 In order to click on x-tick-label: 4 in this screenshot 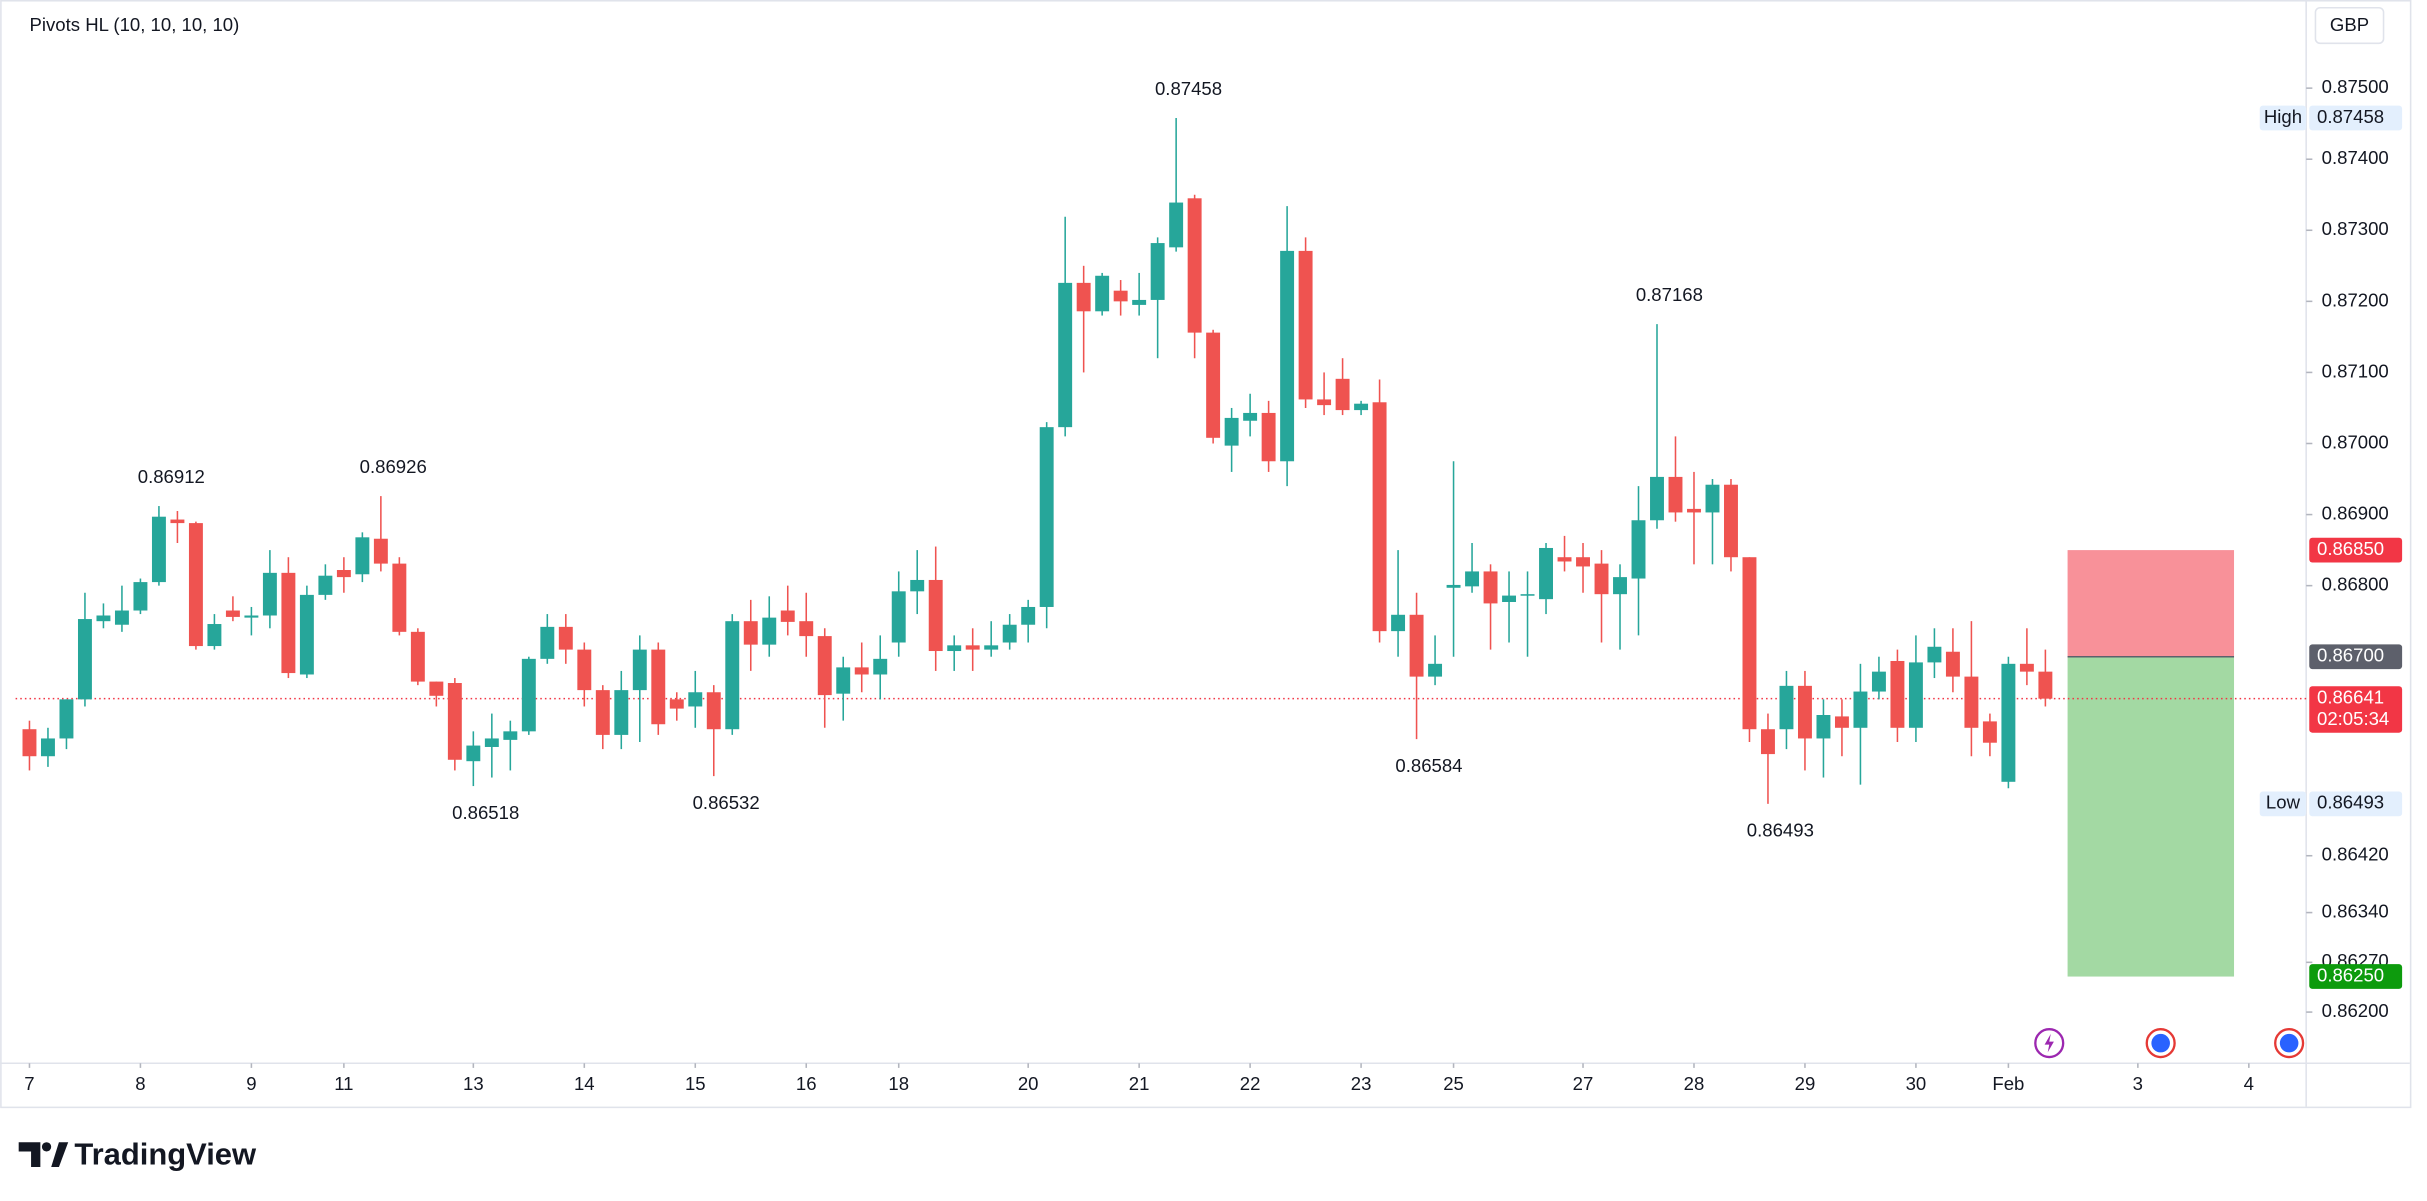, I will do `click(2249, 1083)`.